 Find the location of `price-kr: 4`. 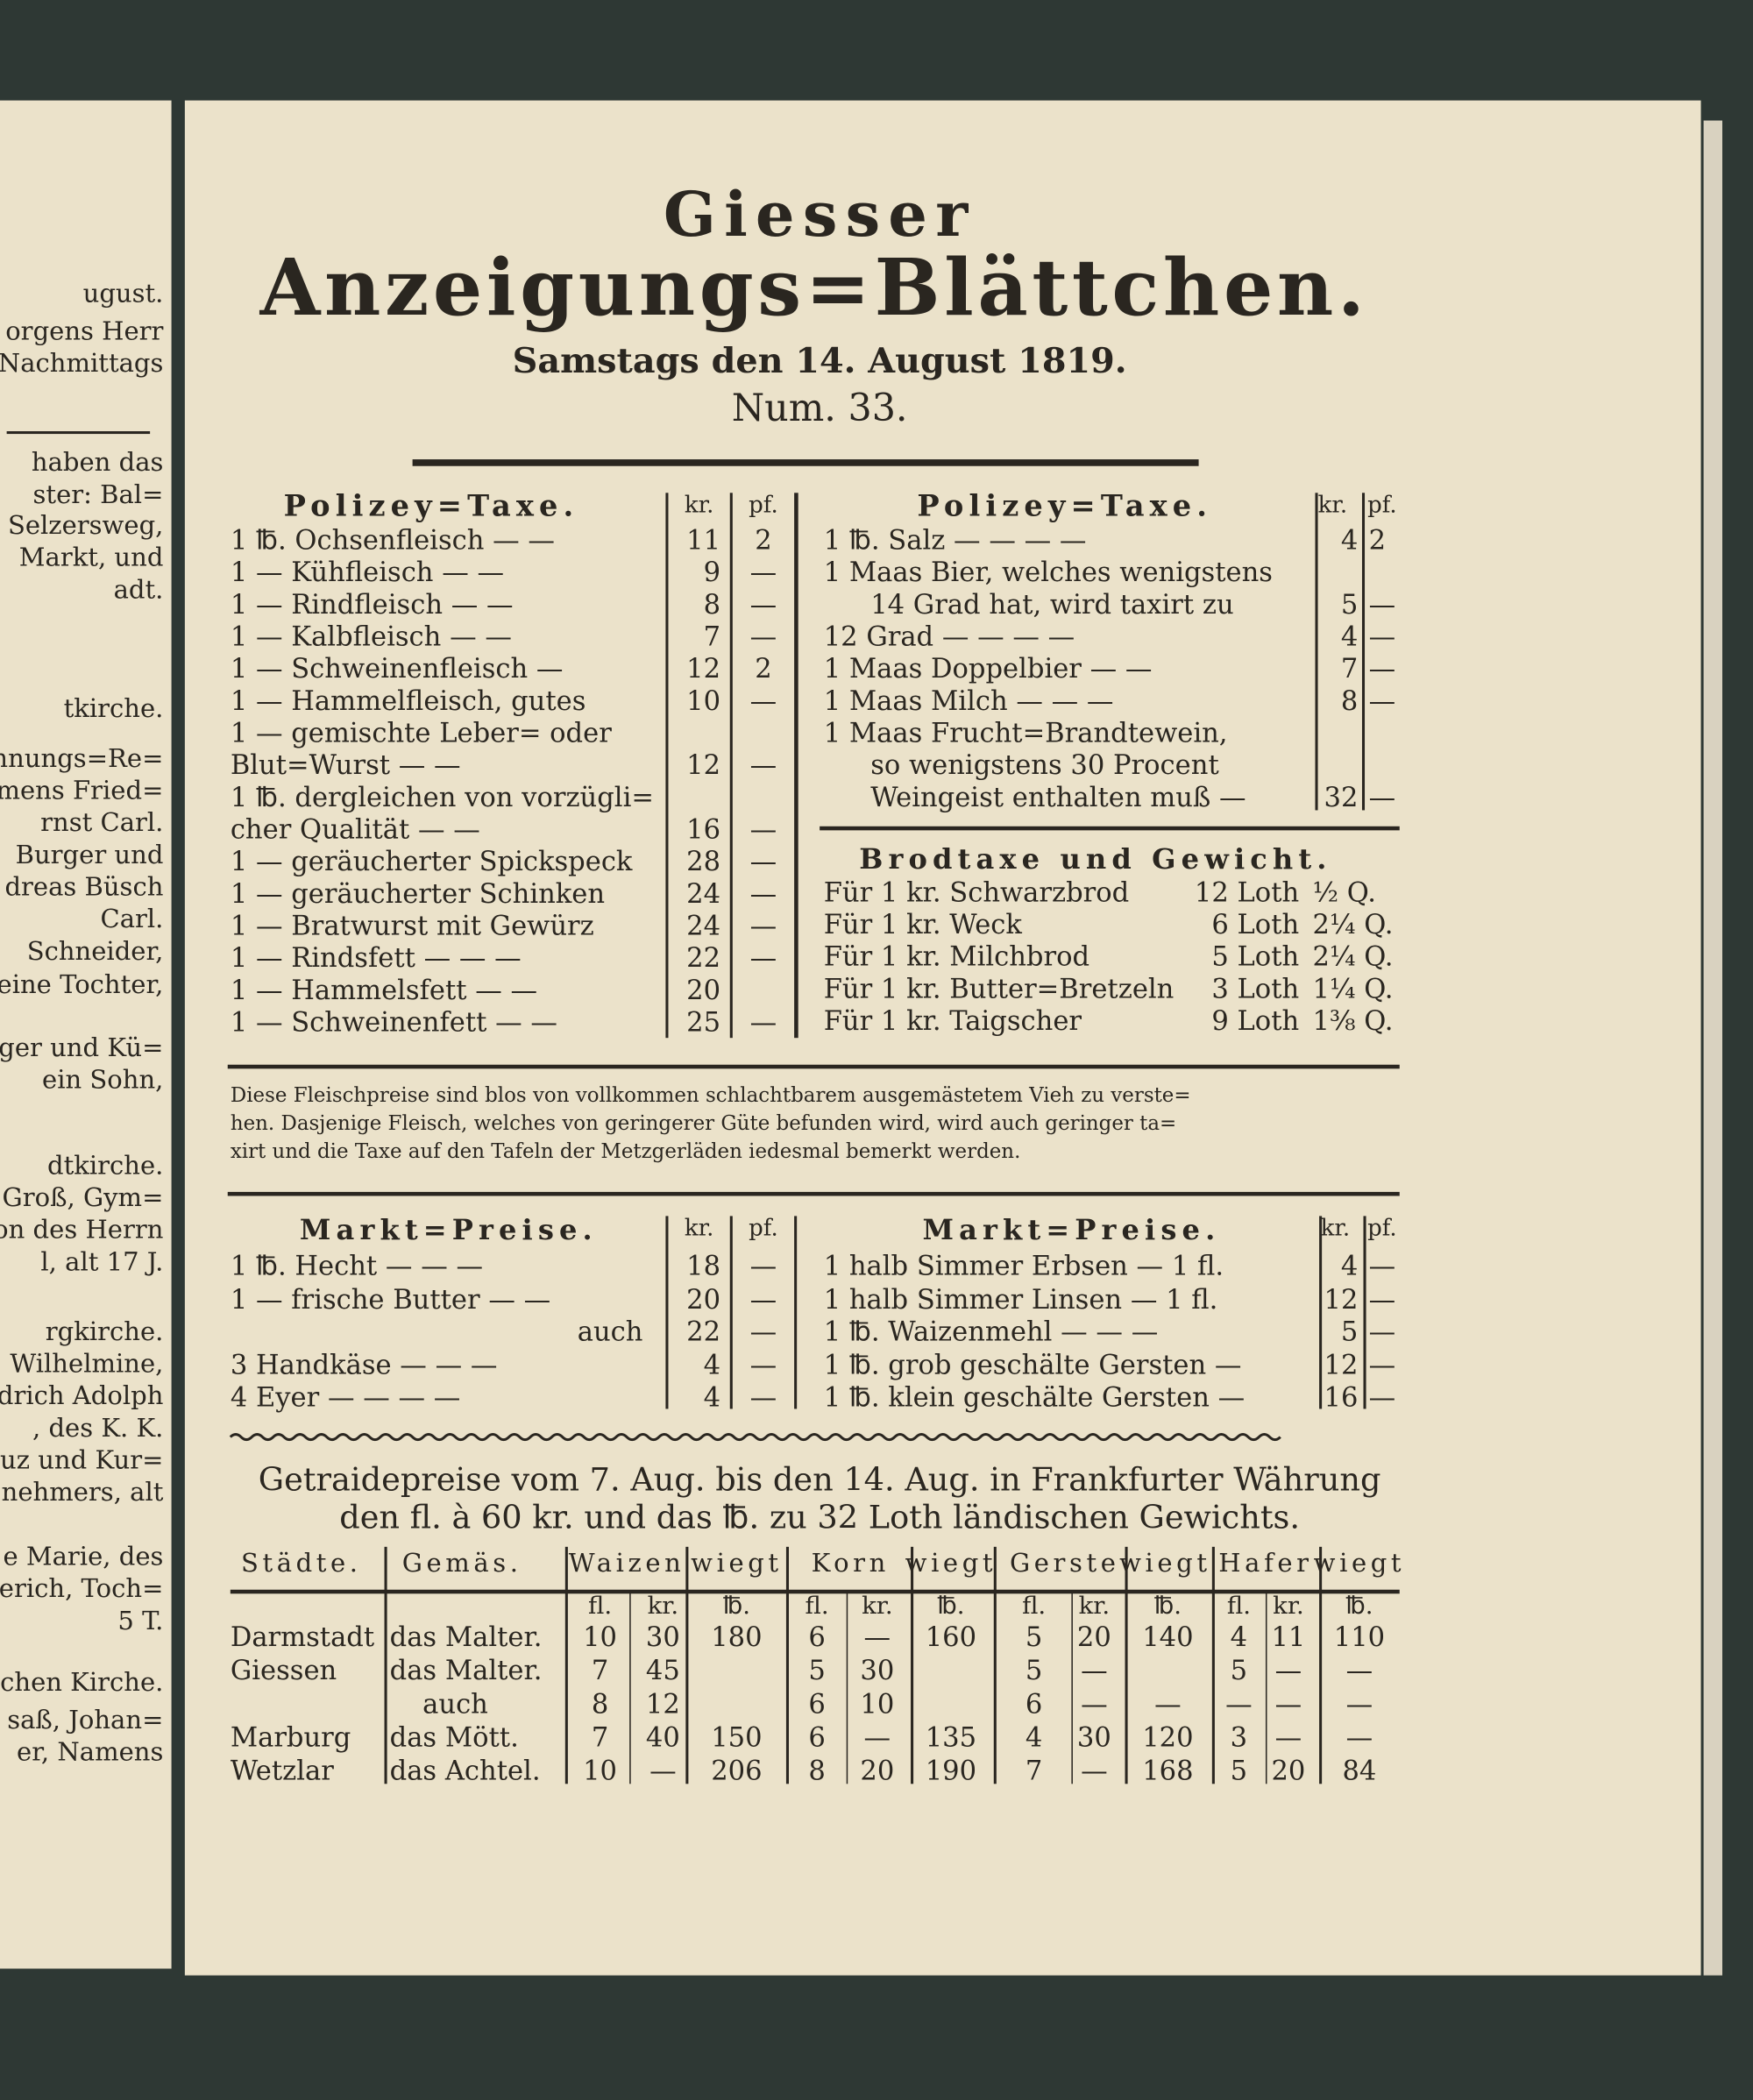

price-kr: 4 is located at coordinates (712, 1397).